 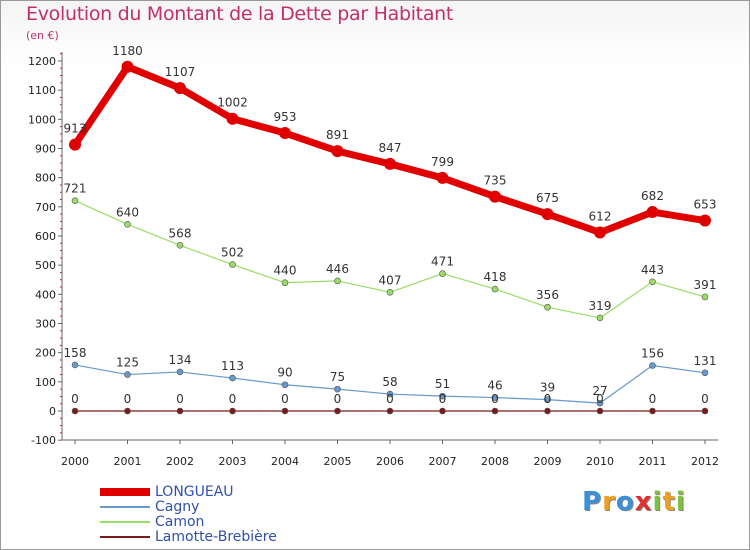 What do you see at coordinates (180, 360) in the screenshot?
I see `data-label: 134` at bounding box center [180, 360].